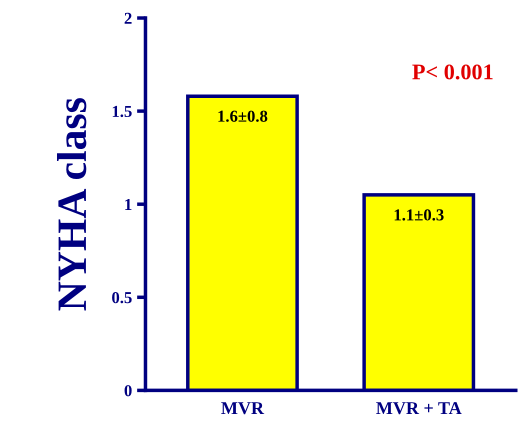 The image size is (529, 429). I want to click on y-tick-label: 0.5, so click(122, 298).